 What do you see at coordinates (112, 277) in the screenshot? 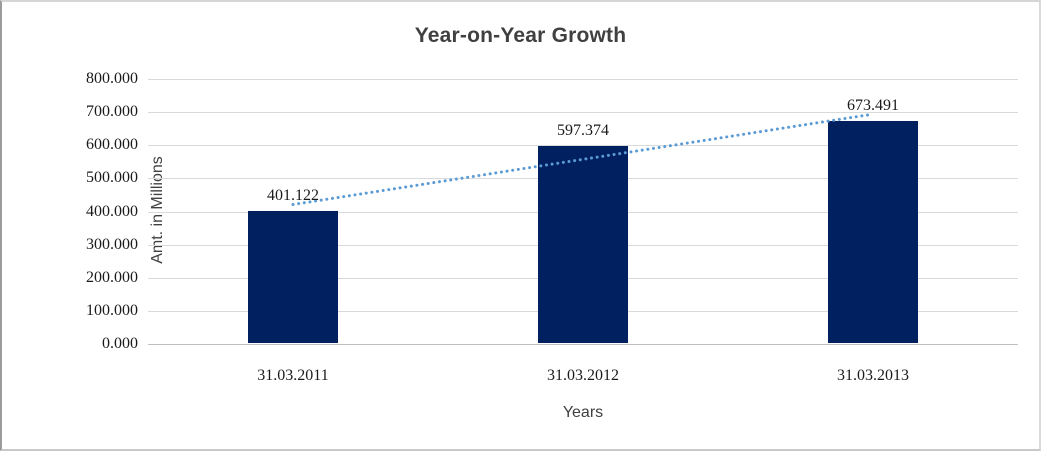
I see `y-tick-label: 200.000` at bounding box center [112, 277].